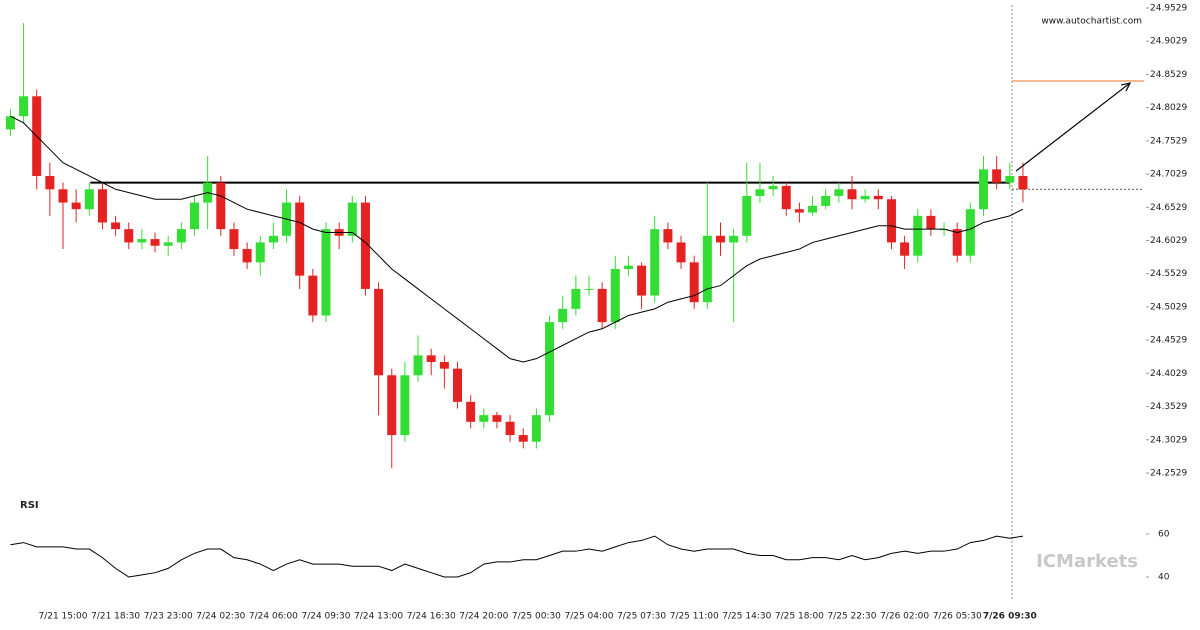  What do you see at coordinates (168, 617) in the screenshot?
I see `x-tick-label: 7/23 23:00` at bounding box center [168, 617].